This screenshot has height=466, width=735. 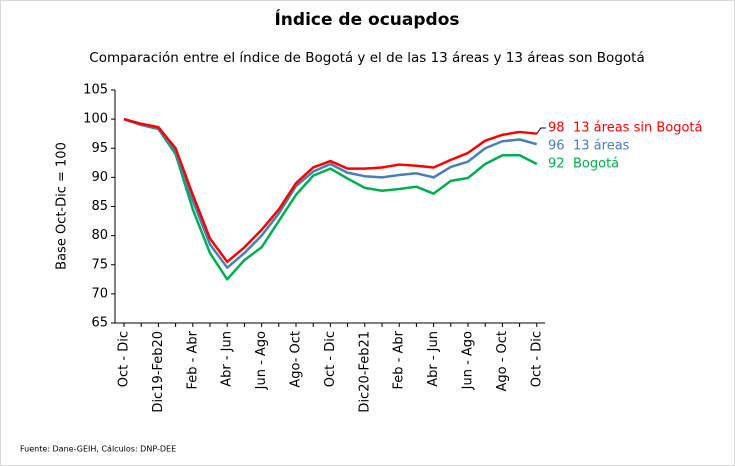 I want to click on x-tick-label: Dic20-Feb21, so click(x=364, y=372).